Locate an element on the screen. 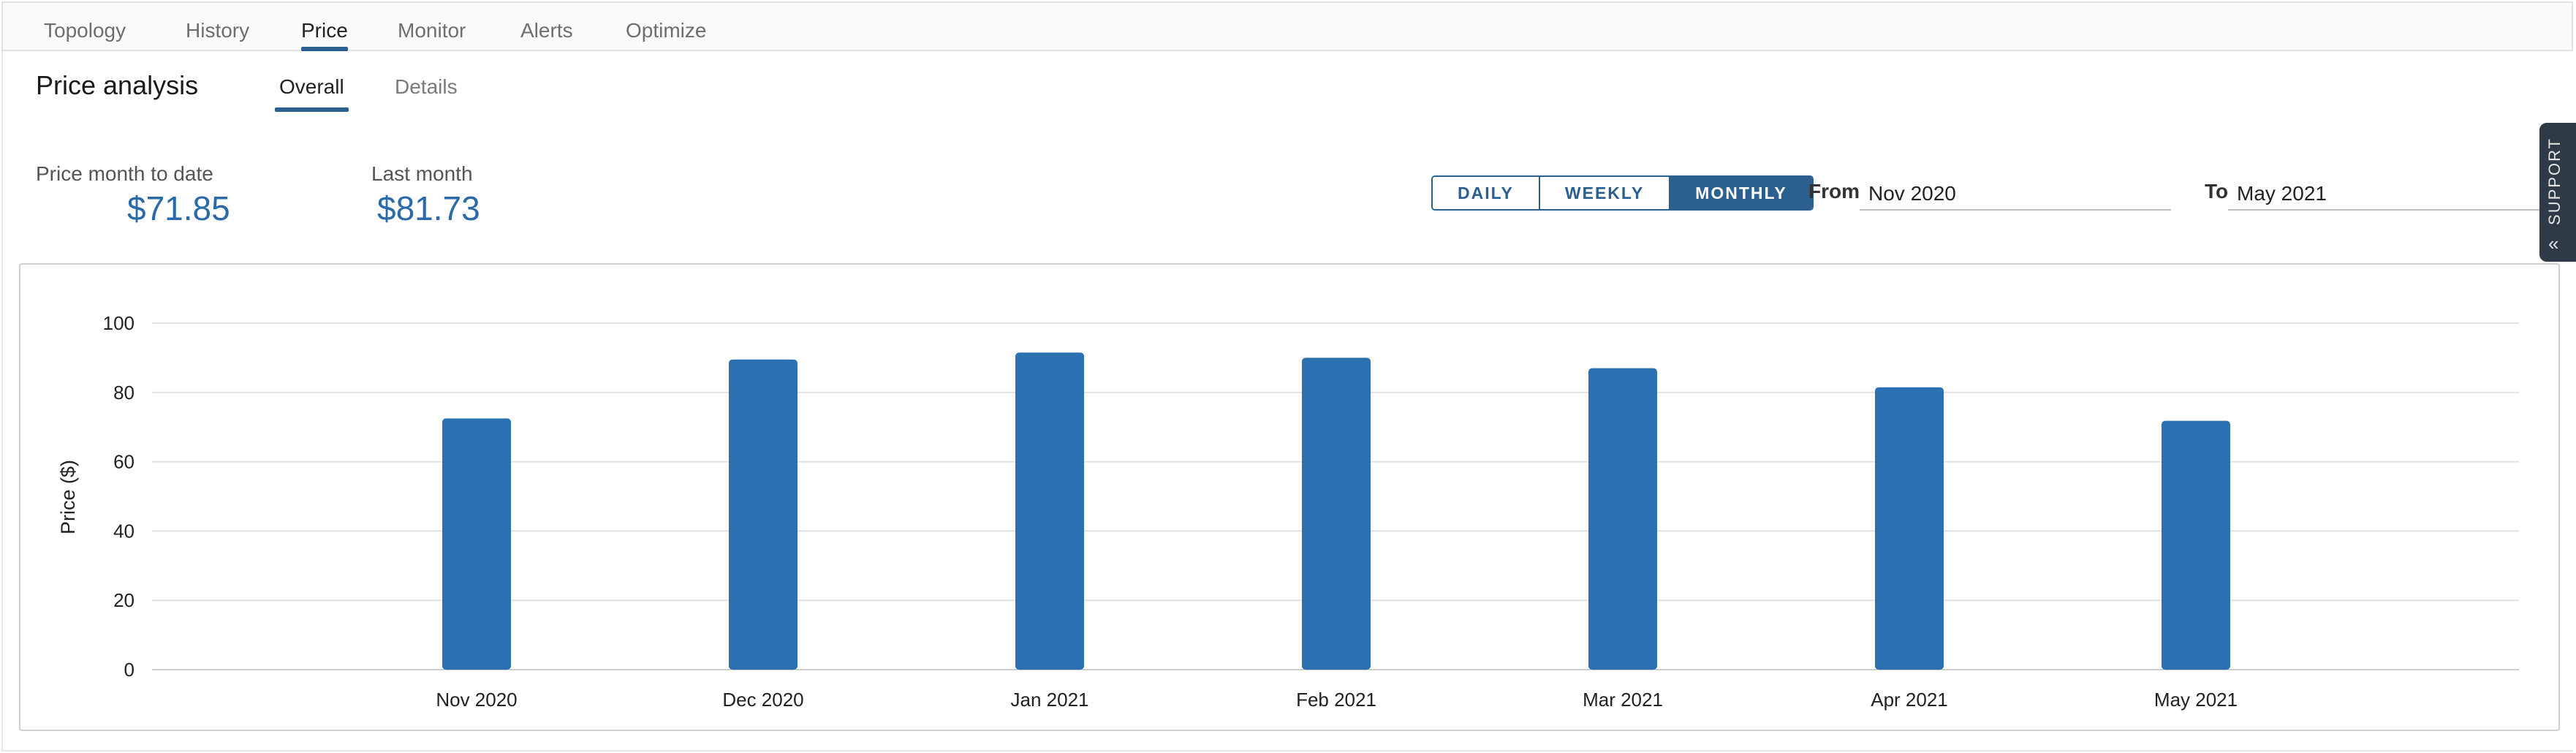 Image resolution: width=2576 pixels, height=753 pixels. y-tick-label: 100 is located at coordinates (119, 323).